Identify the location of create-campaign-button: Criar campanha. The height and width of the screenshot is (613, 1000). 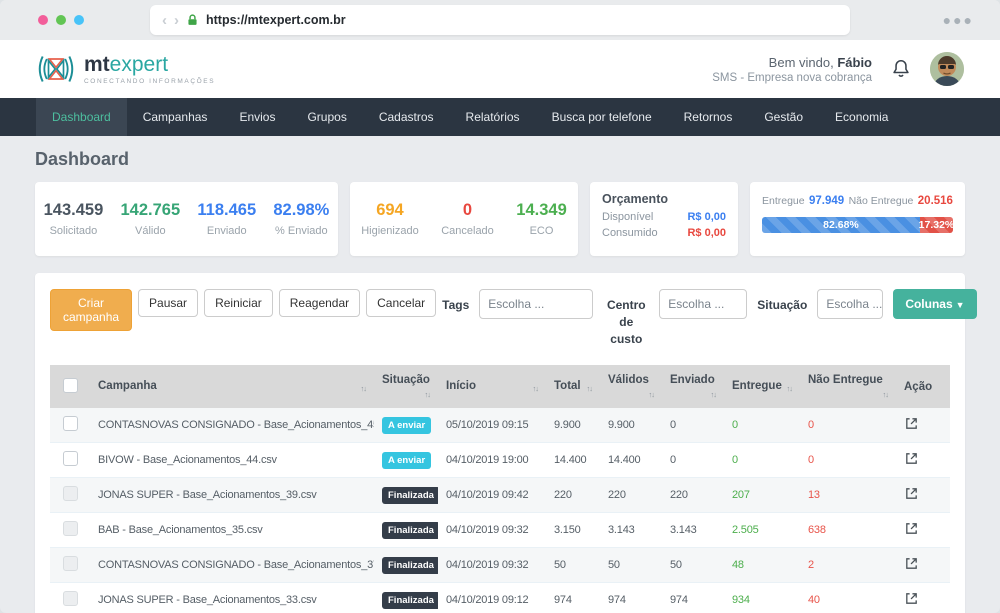
(91, 310).